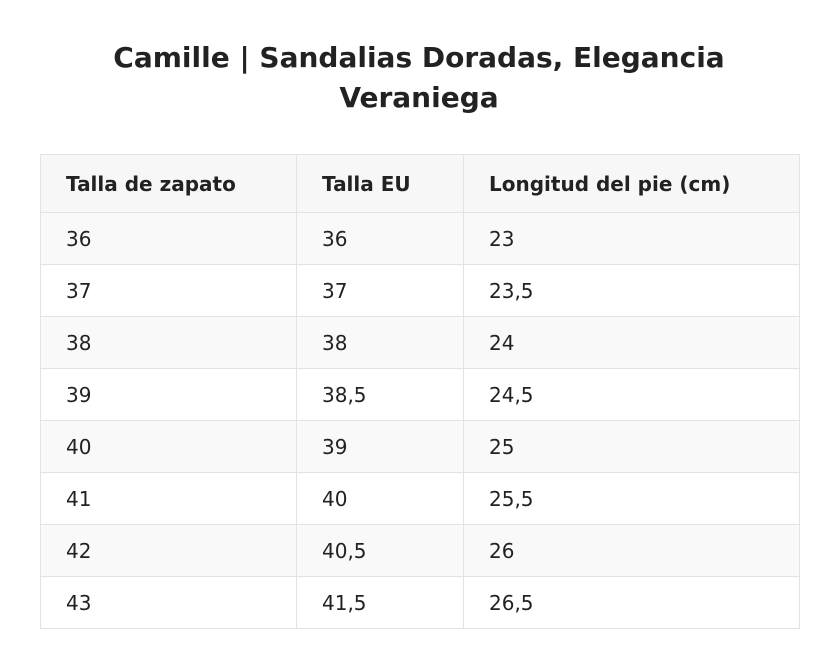 This screenshot has width=838, height=668. Describe the element at coordinates (631, 238) in the screenshot. I see `cell-foot-length: 23` at that location.